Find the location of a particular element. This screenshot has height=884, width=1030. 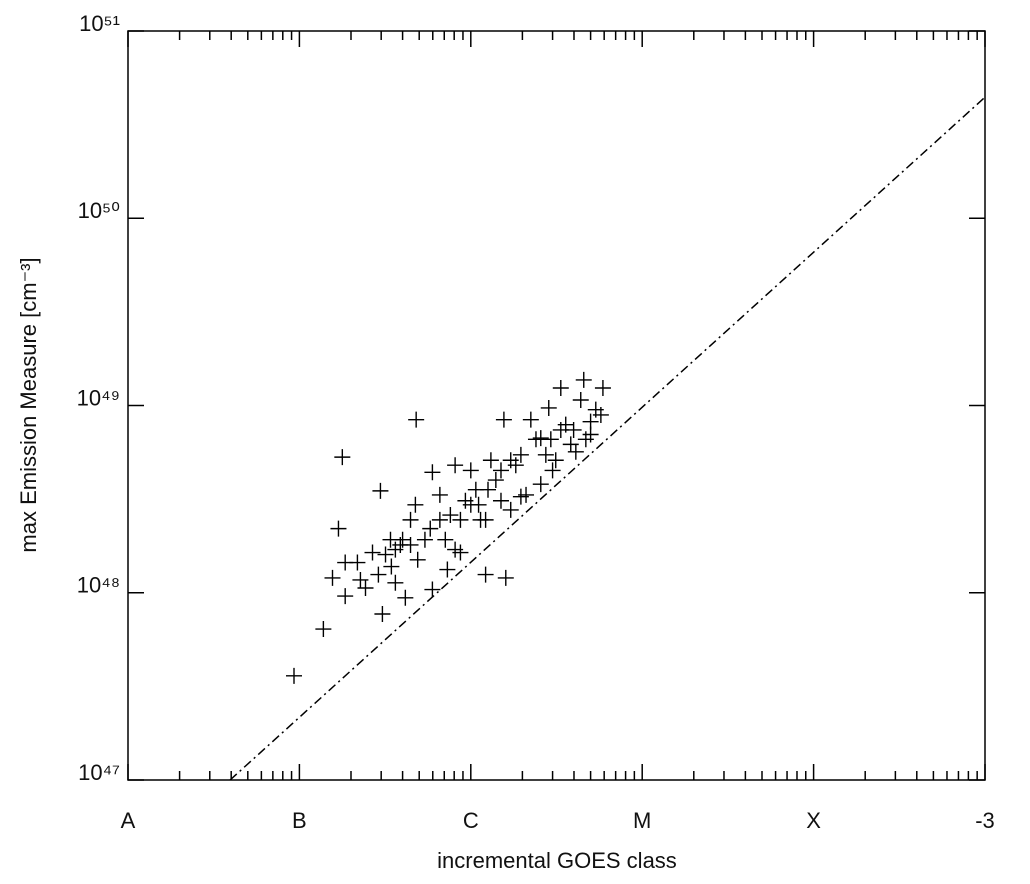

x-axis-label: incremental GOES class is located at coordinates (557, 860).